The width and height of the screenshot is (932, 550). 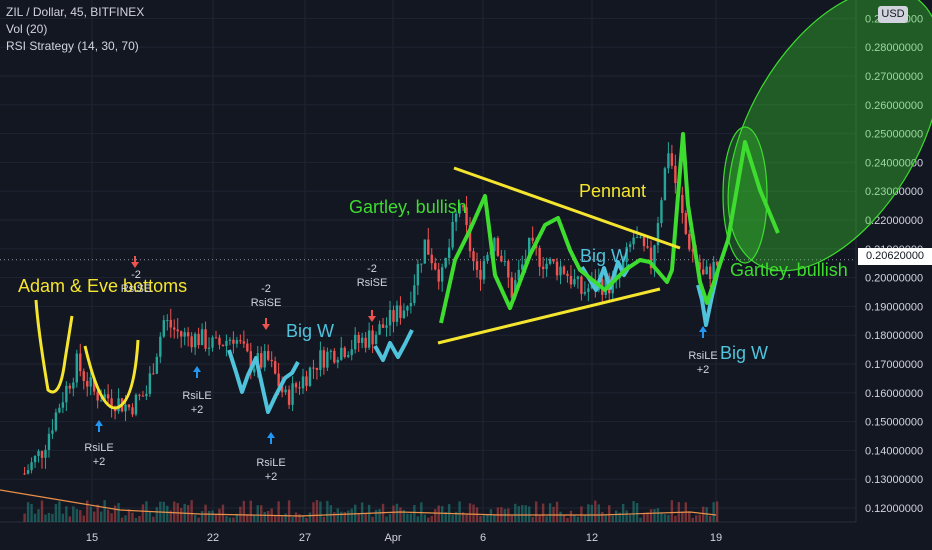 What do you see at coordinates (895, 256) in the screenshot?
I see `last-price-tag: 0.20620000` at bounding box center [895, 256].